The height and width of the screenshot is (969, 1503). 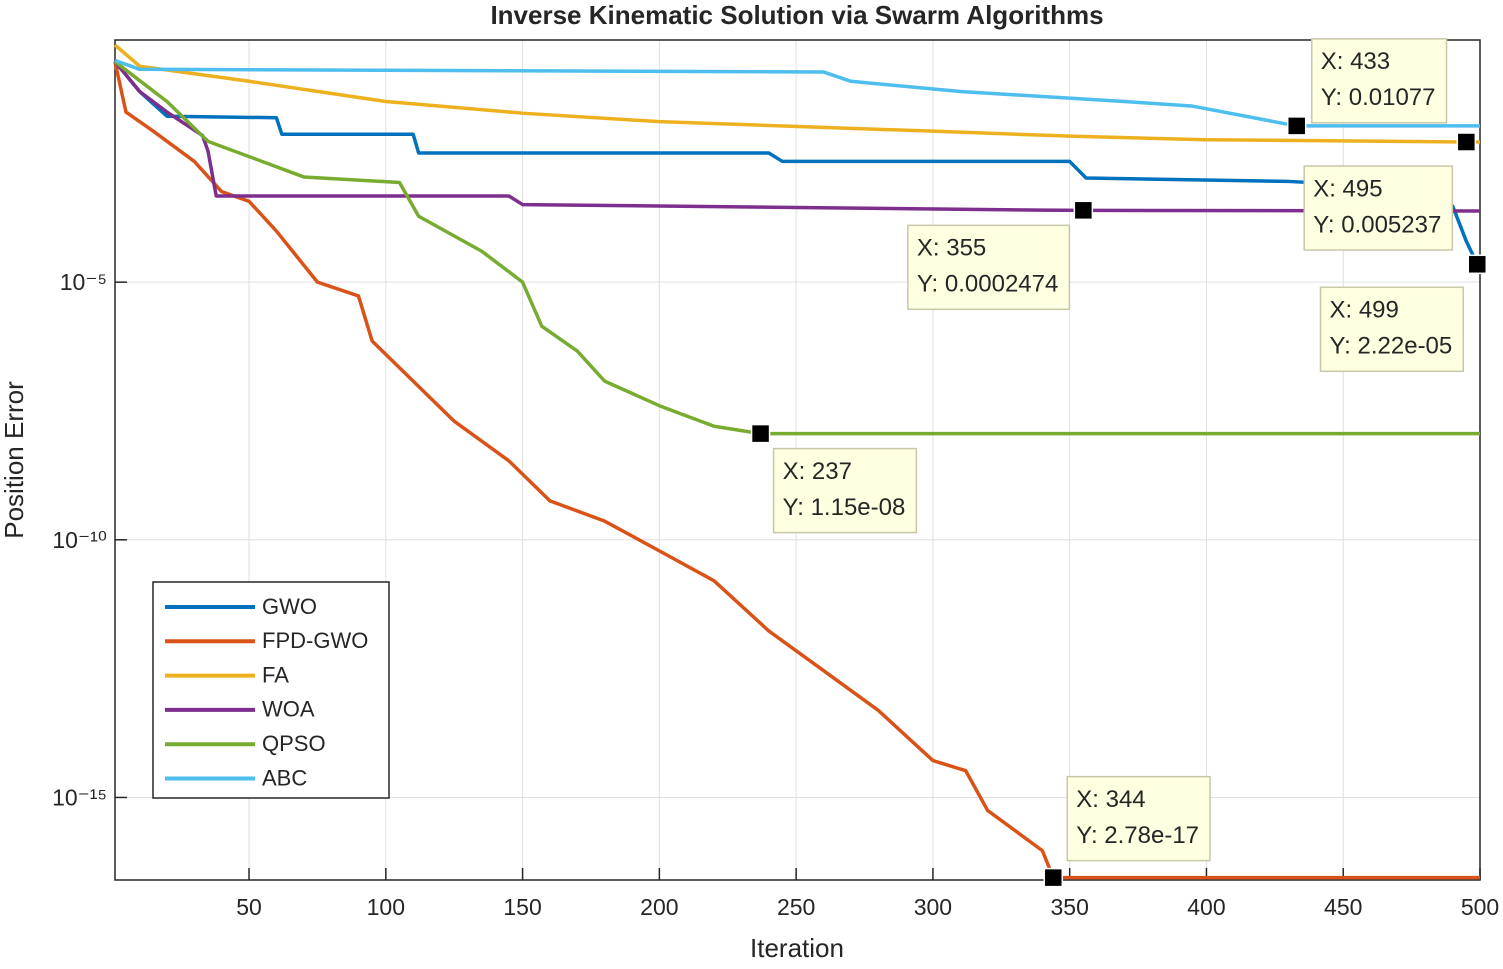 I want to click on x-tick-label: 350, so click(x=1069, y=907).